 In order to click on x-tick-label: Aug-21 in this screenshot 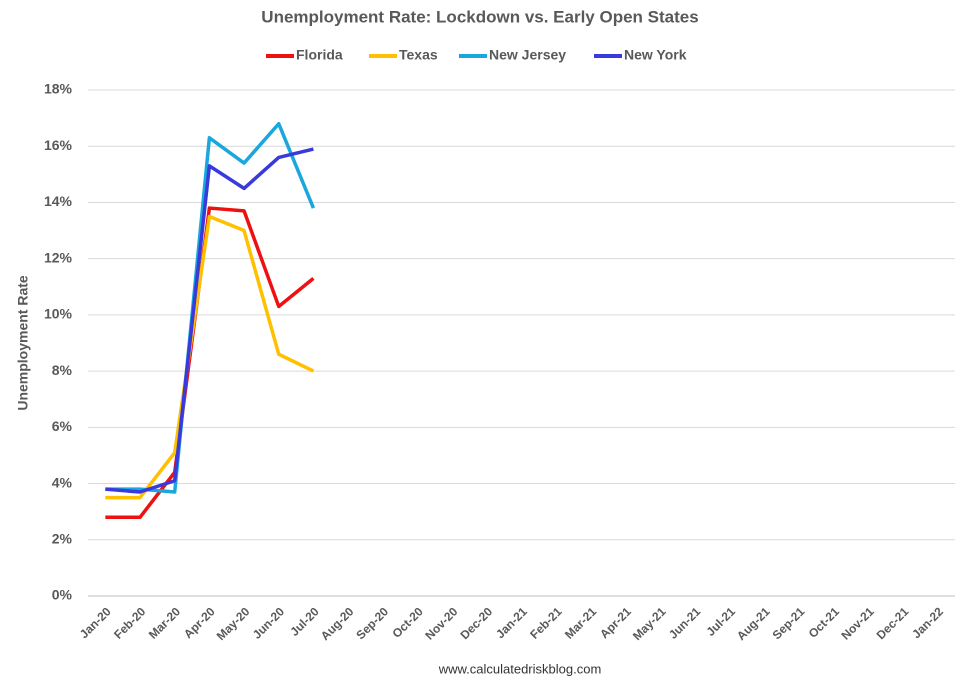, I will do `click(753, 623)`.